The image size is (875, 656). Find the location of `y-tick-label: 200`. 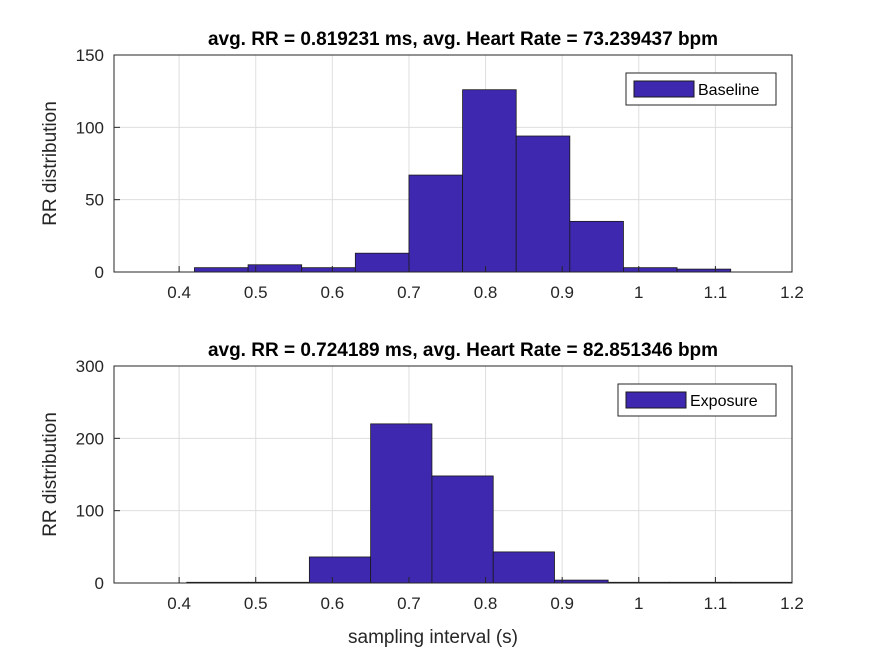

y-tick-label: 200 is located at coordinates (90, 438).